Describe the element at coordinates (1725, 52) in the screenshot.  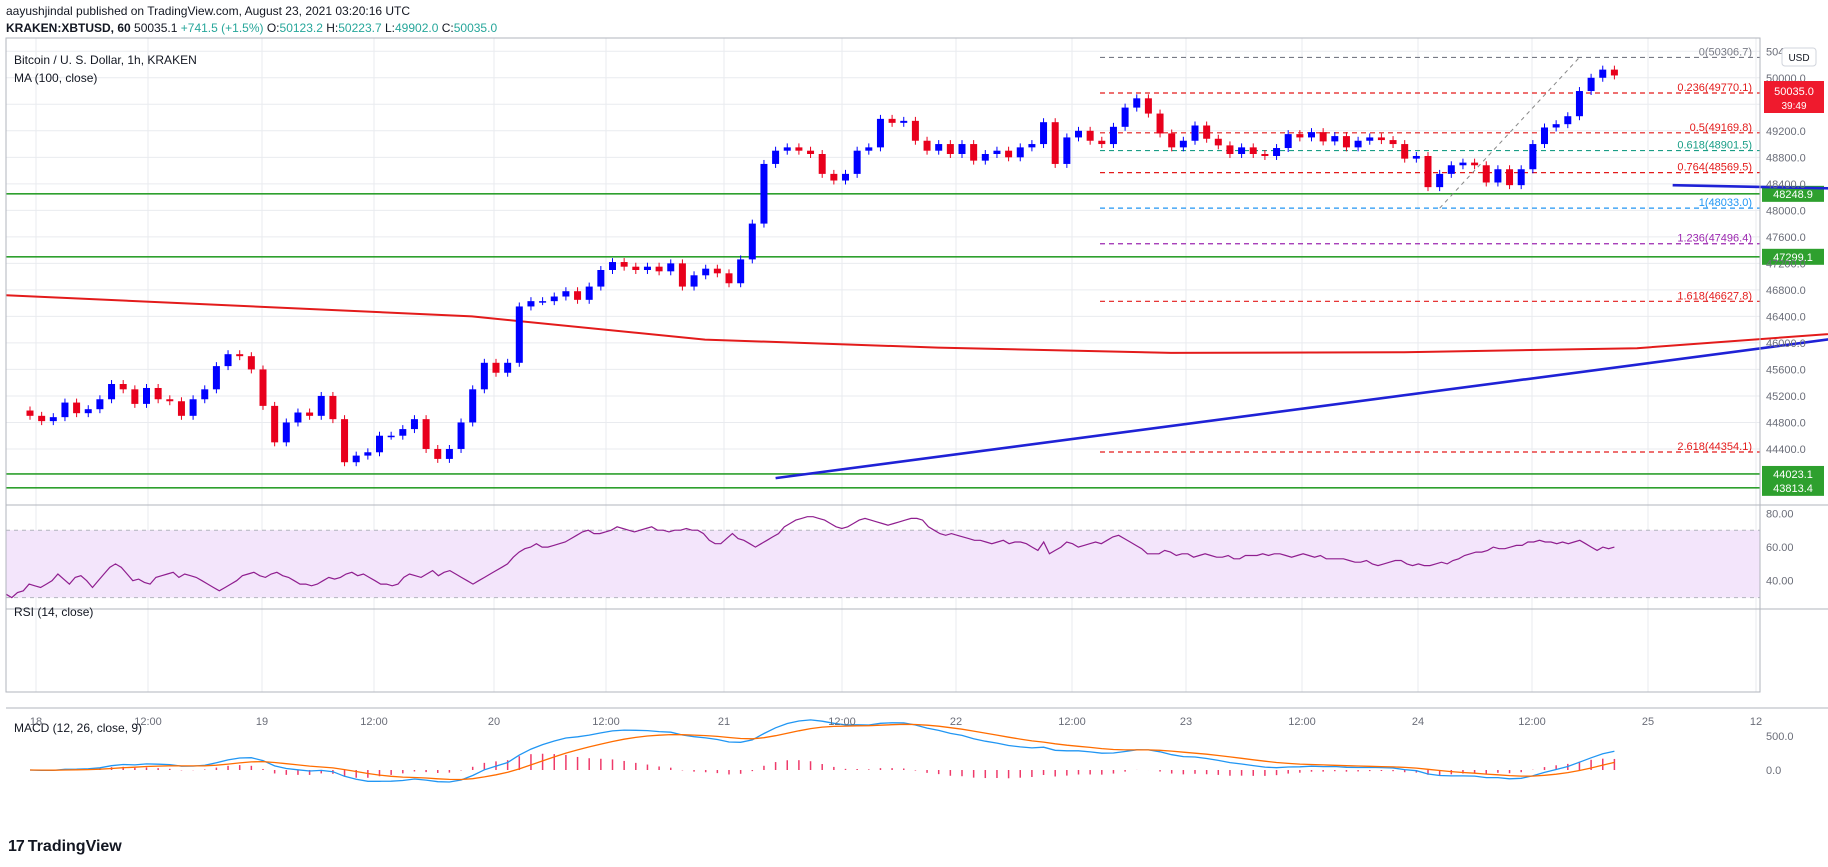
I see `fib-level-label: 0(50306.7)` at that location.